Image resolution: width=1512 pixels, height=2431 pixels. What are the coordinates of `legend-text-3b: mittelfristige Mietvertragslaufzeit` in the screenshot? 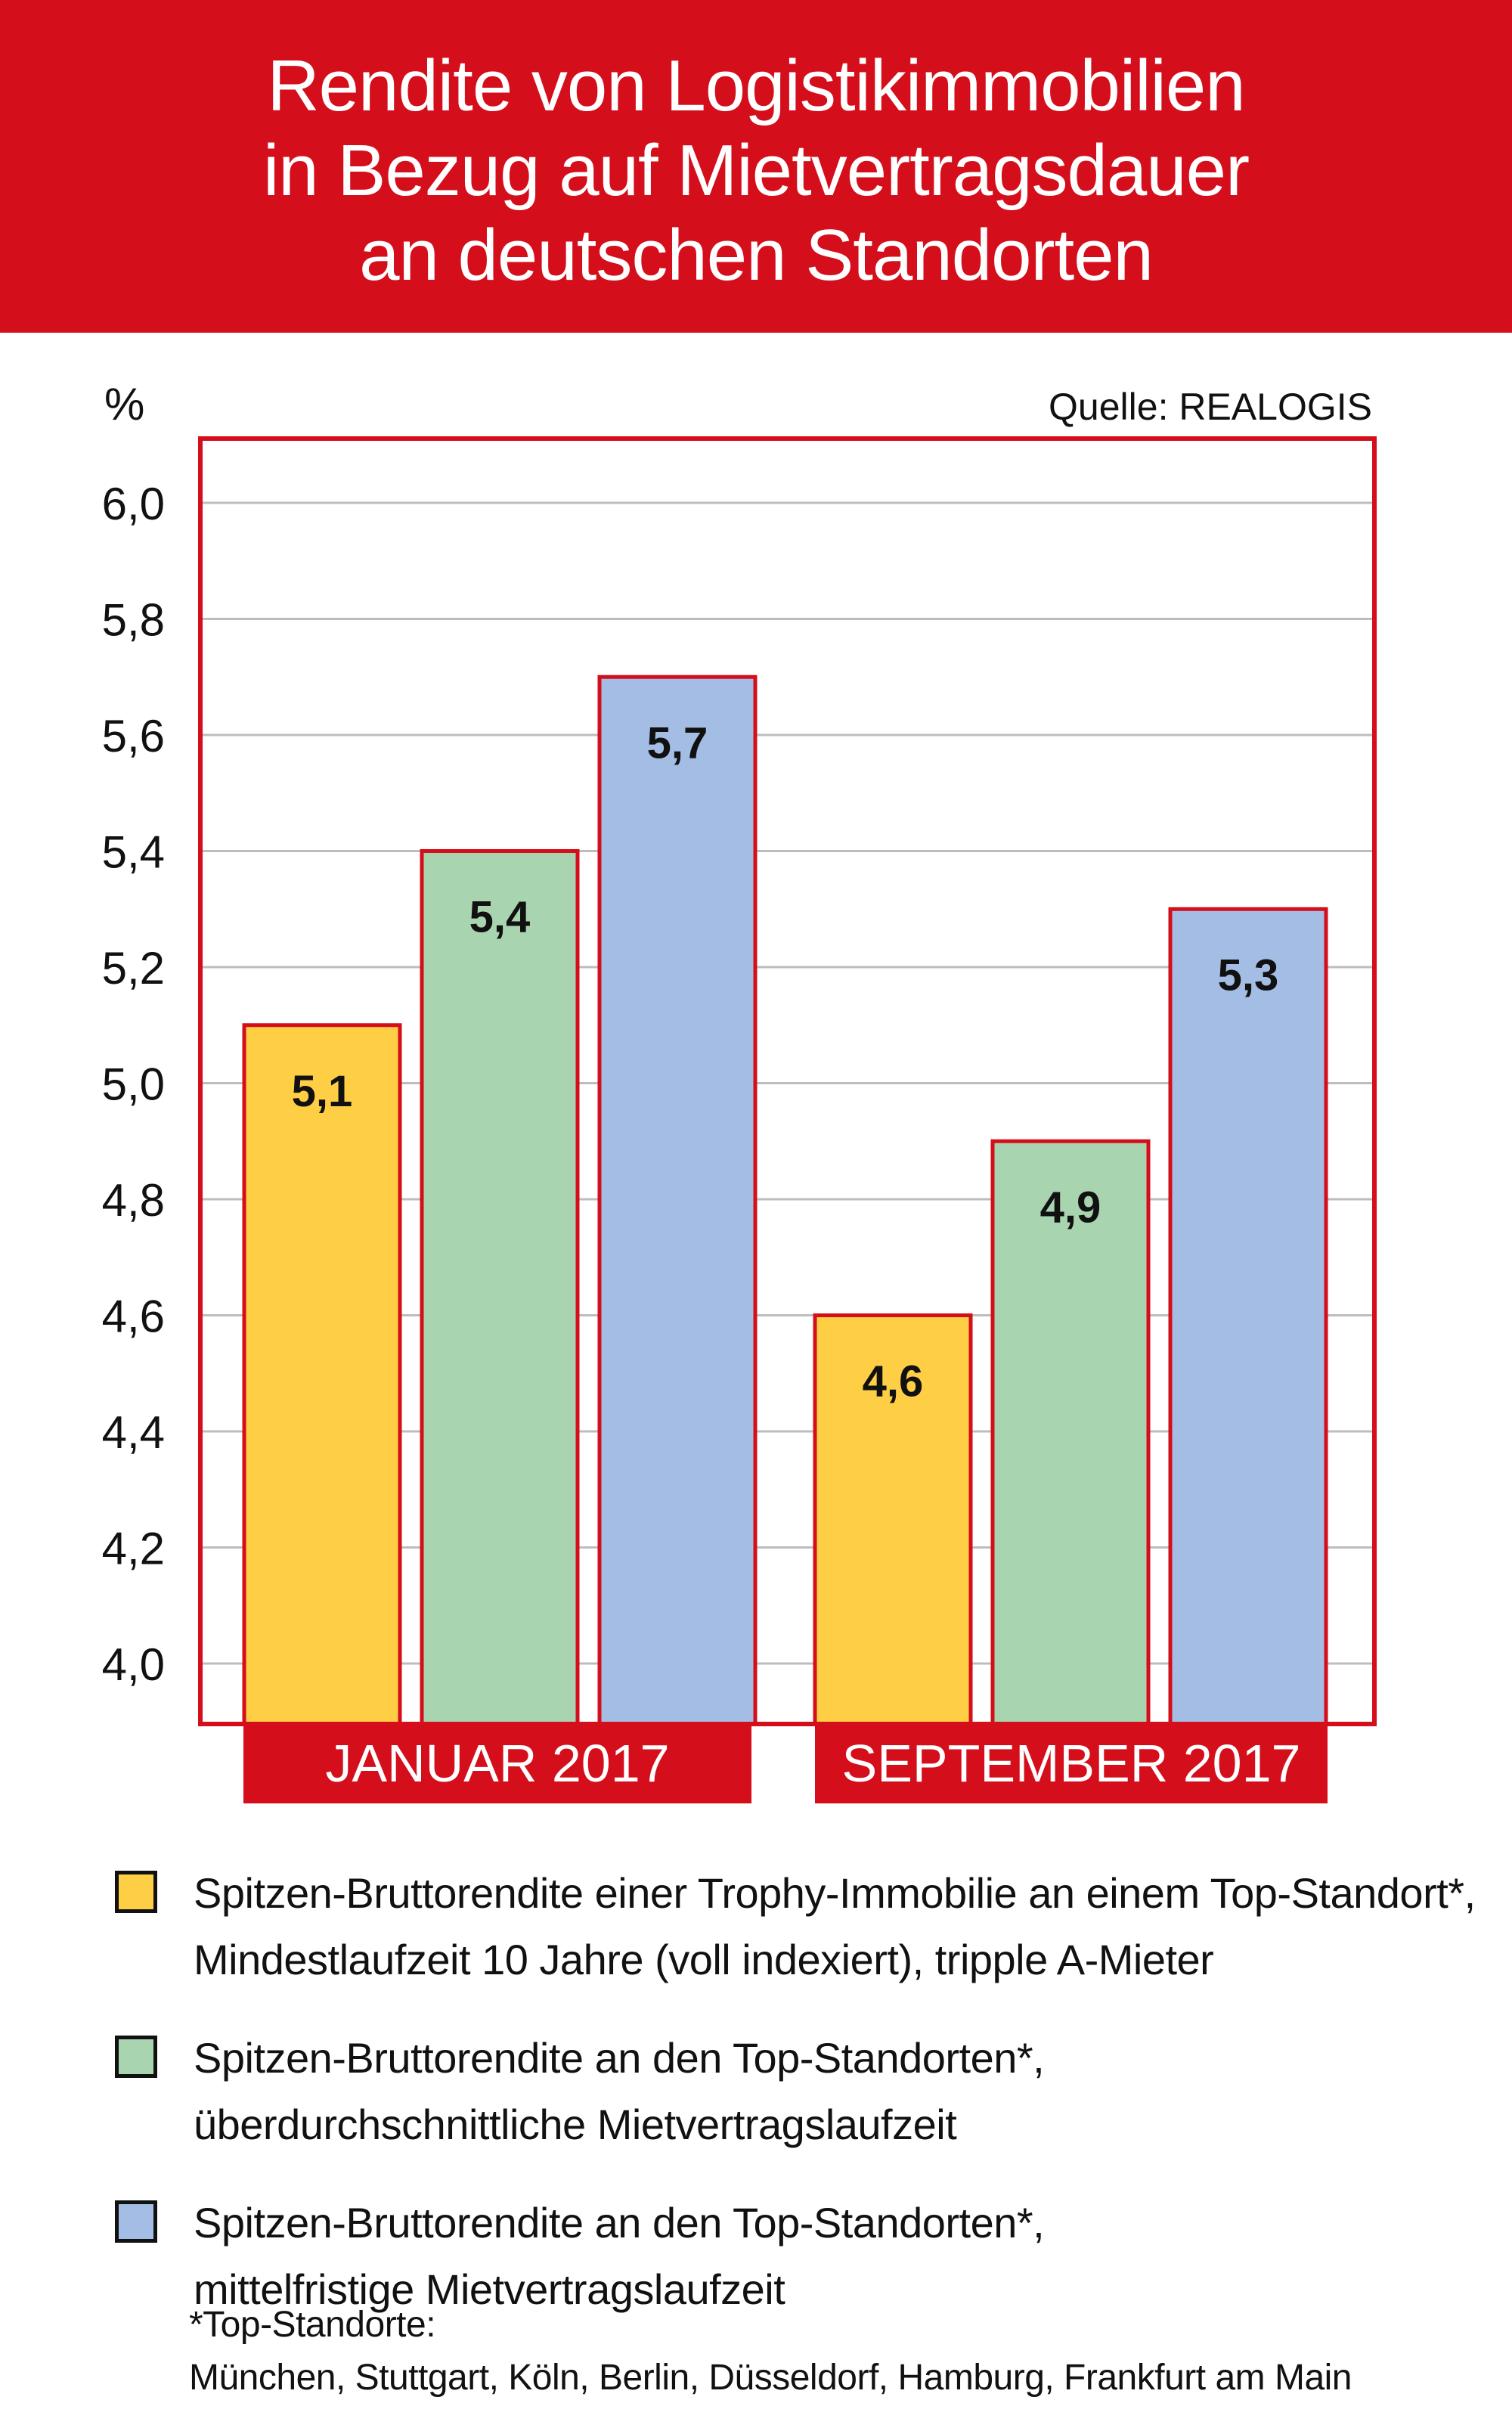 It's located at (489, 2289).